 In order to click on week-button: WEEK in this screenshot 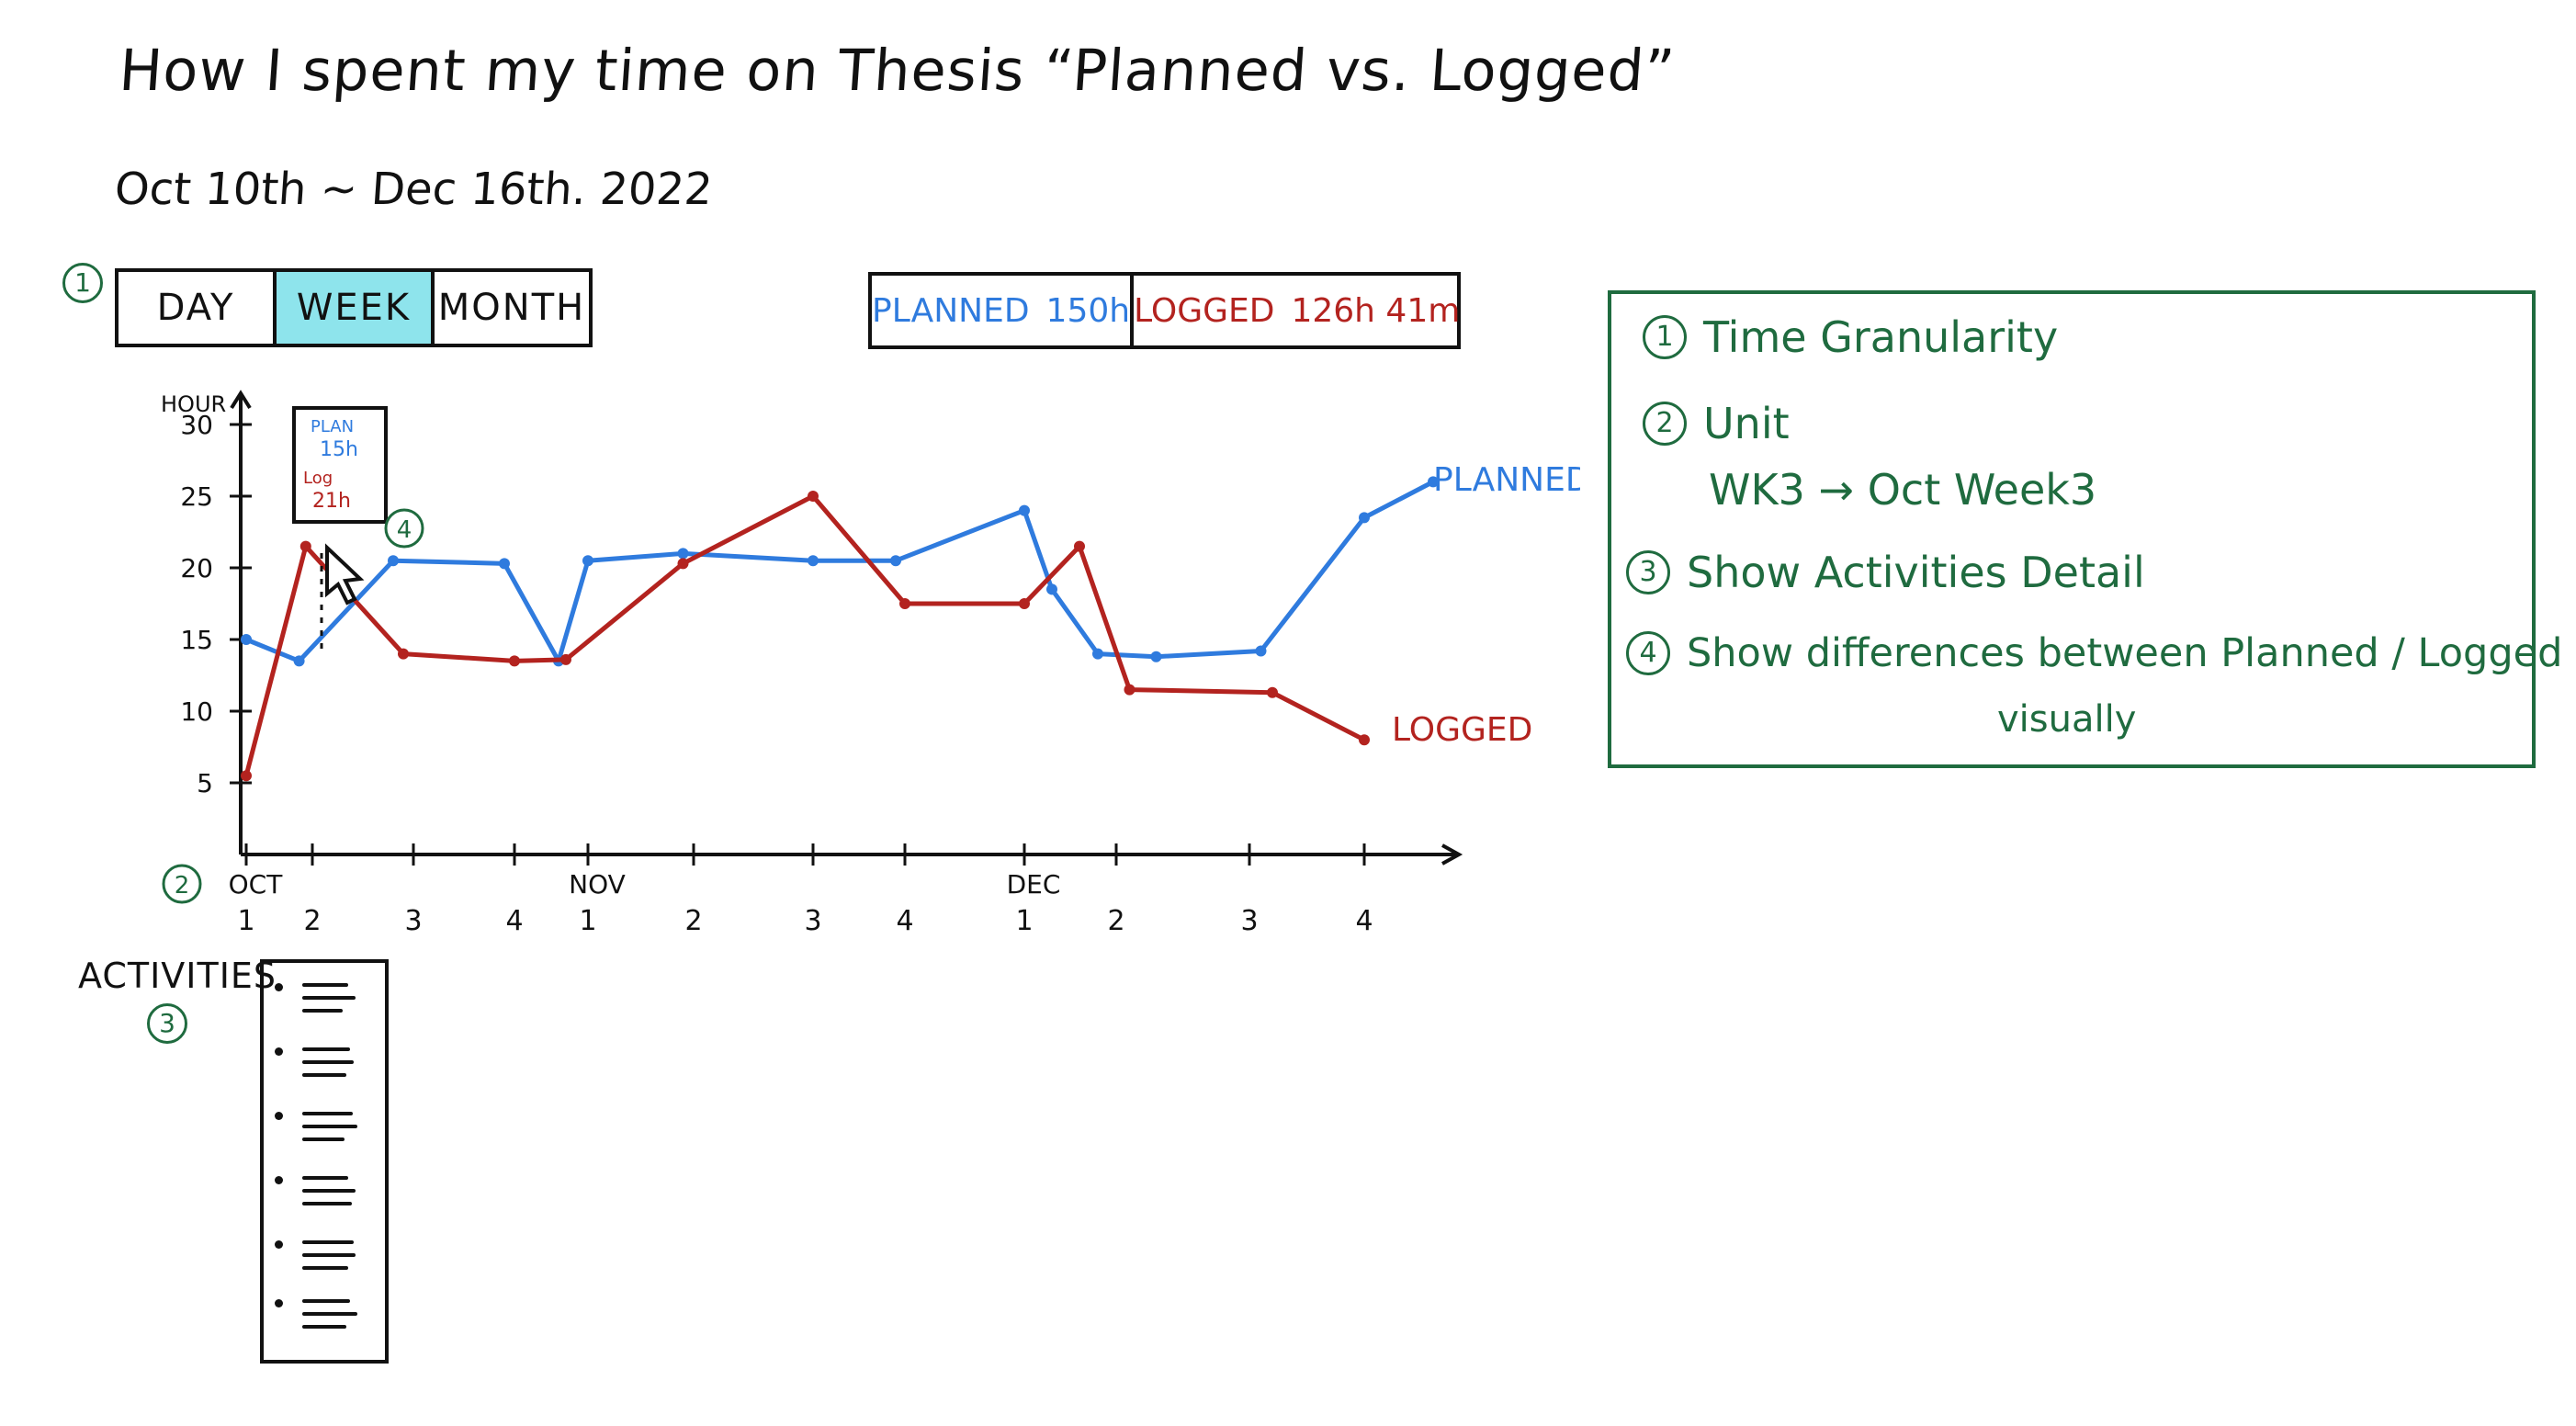, I will do `click(356, 308)`.